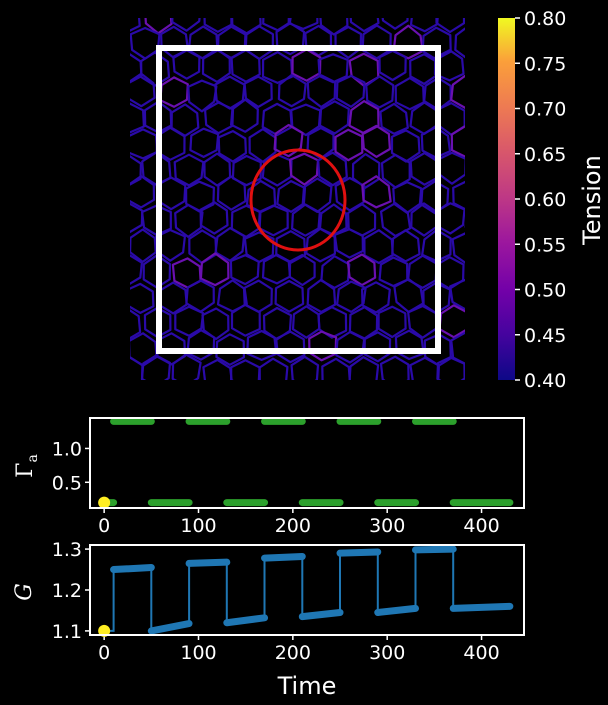 This screenshot has height=705, width=608. Describe the element at coordinates (104, 630) in the screenshot. I see `g-current-point` at that location.